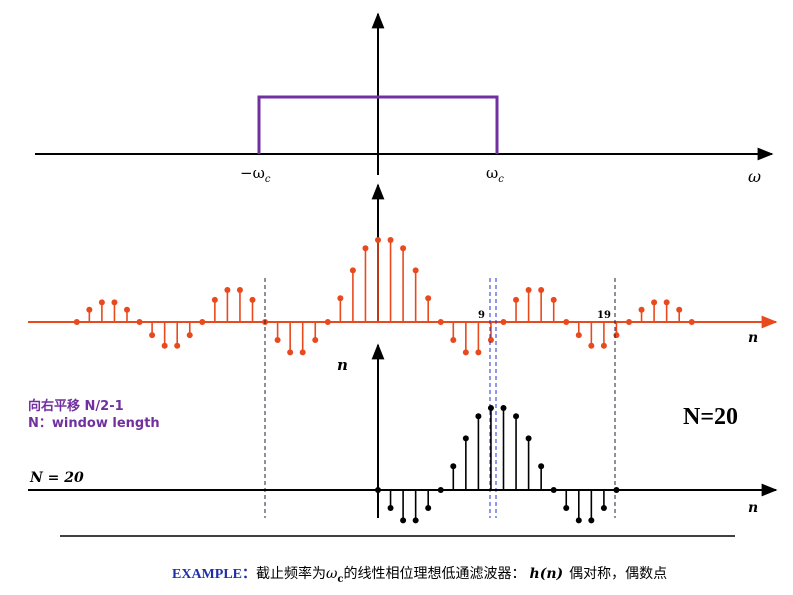 The width and height of the screenshot is (793, 595). What do you see at coordinates (76, 406) in the screenshot?
I see `shift-note: 向右平移 N/2-1` at bounding box center [76, 406].